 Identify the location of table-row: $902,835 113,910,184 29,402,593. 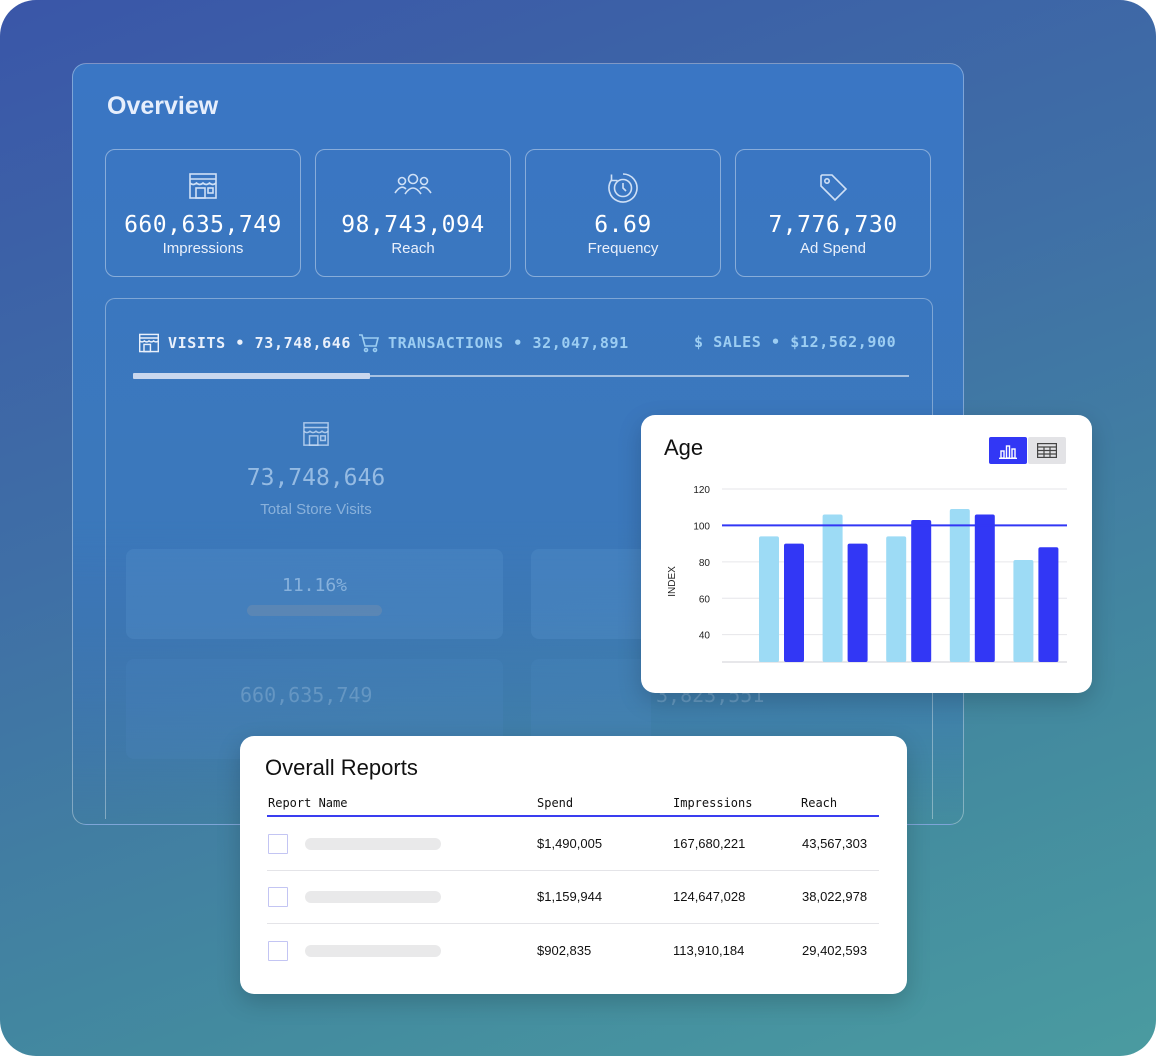
(573, 951).